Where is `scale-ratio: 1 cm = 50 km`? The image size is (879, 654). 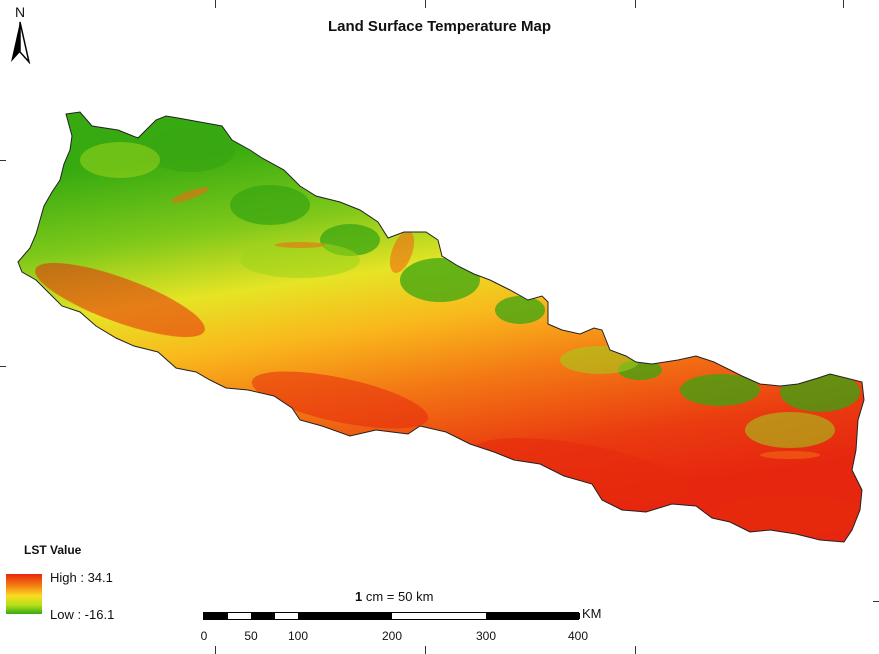 scale-ratio: 1 cm = 50 km is located at coordinates (394, 596).